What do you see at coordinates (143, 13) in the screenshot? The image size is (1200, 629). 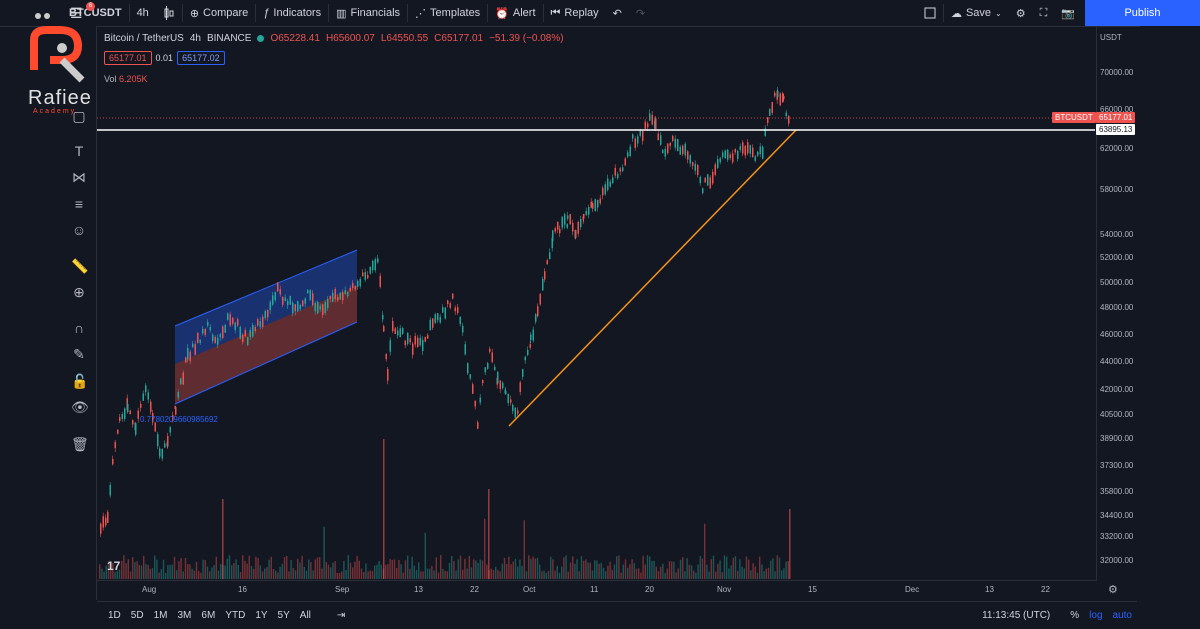 I see `interval-button: 4h` at bounding box center [143, 13].